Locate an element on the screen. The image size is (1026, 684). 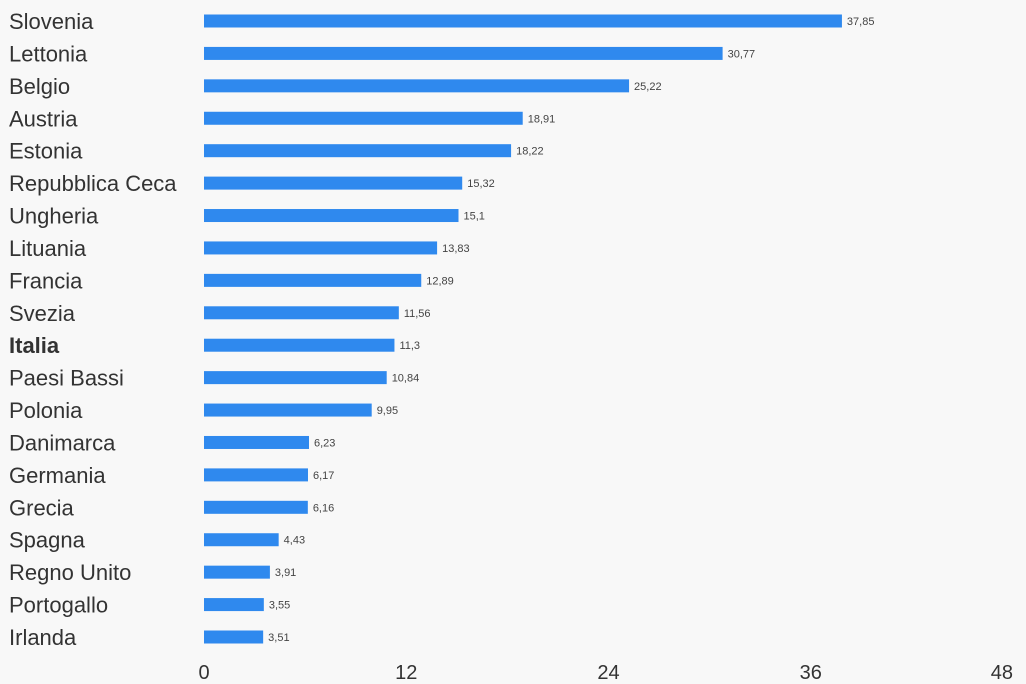
category-label: Ungheria is located at coordinates (54, 216).